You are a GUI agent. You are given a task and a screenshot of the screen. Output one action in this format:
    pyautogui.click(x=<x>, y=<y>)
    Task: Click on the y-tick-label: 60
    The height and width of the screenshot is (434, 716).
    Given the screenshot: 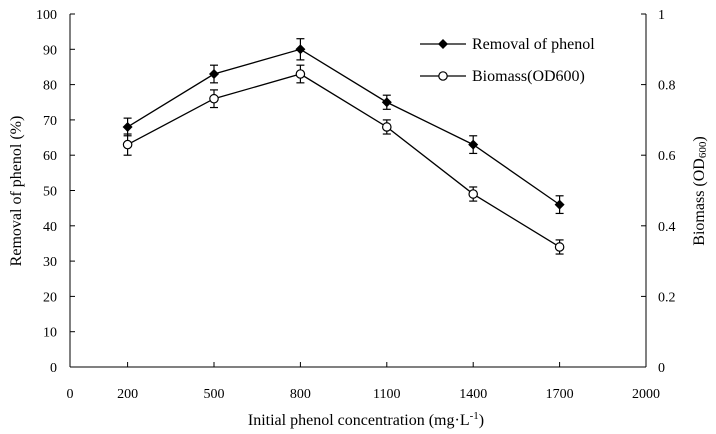 What is the action you would take?
    pyautogui.click(x=50, y=156)
    